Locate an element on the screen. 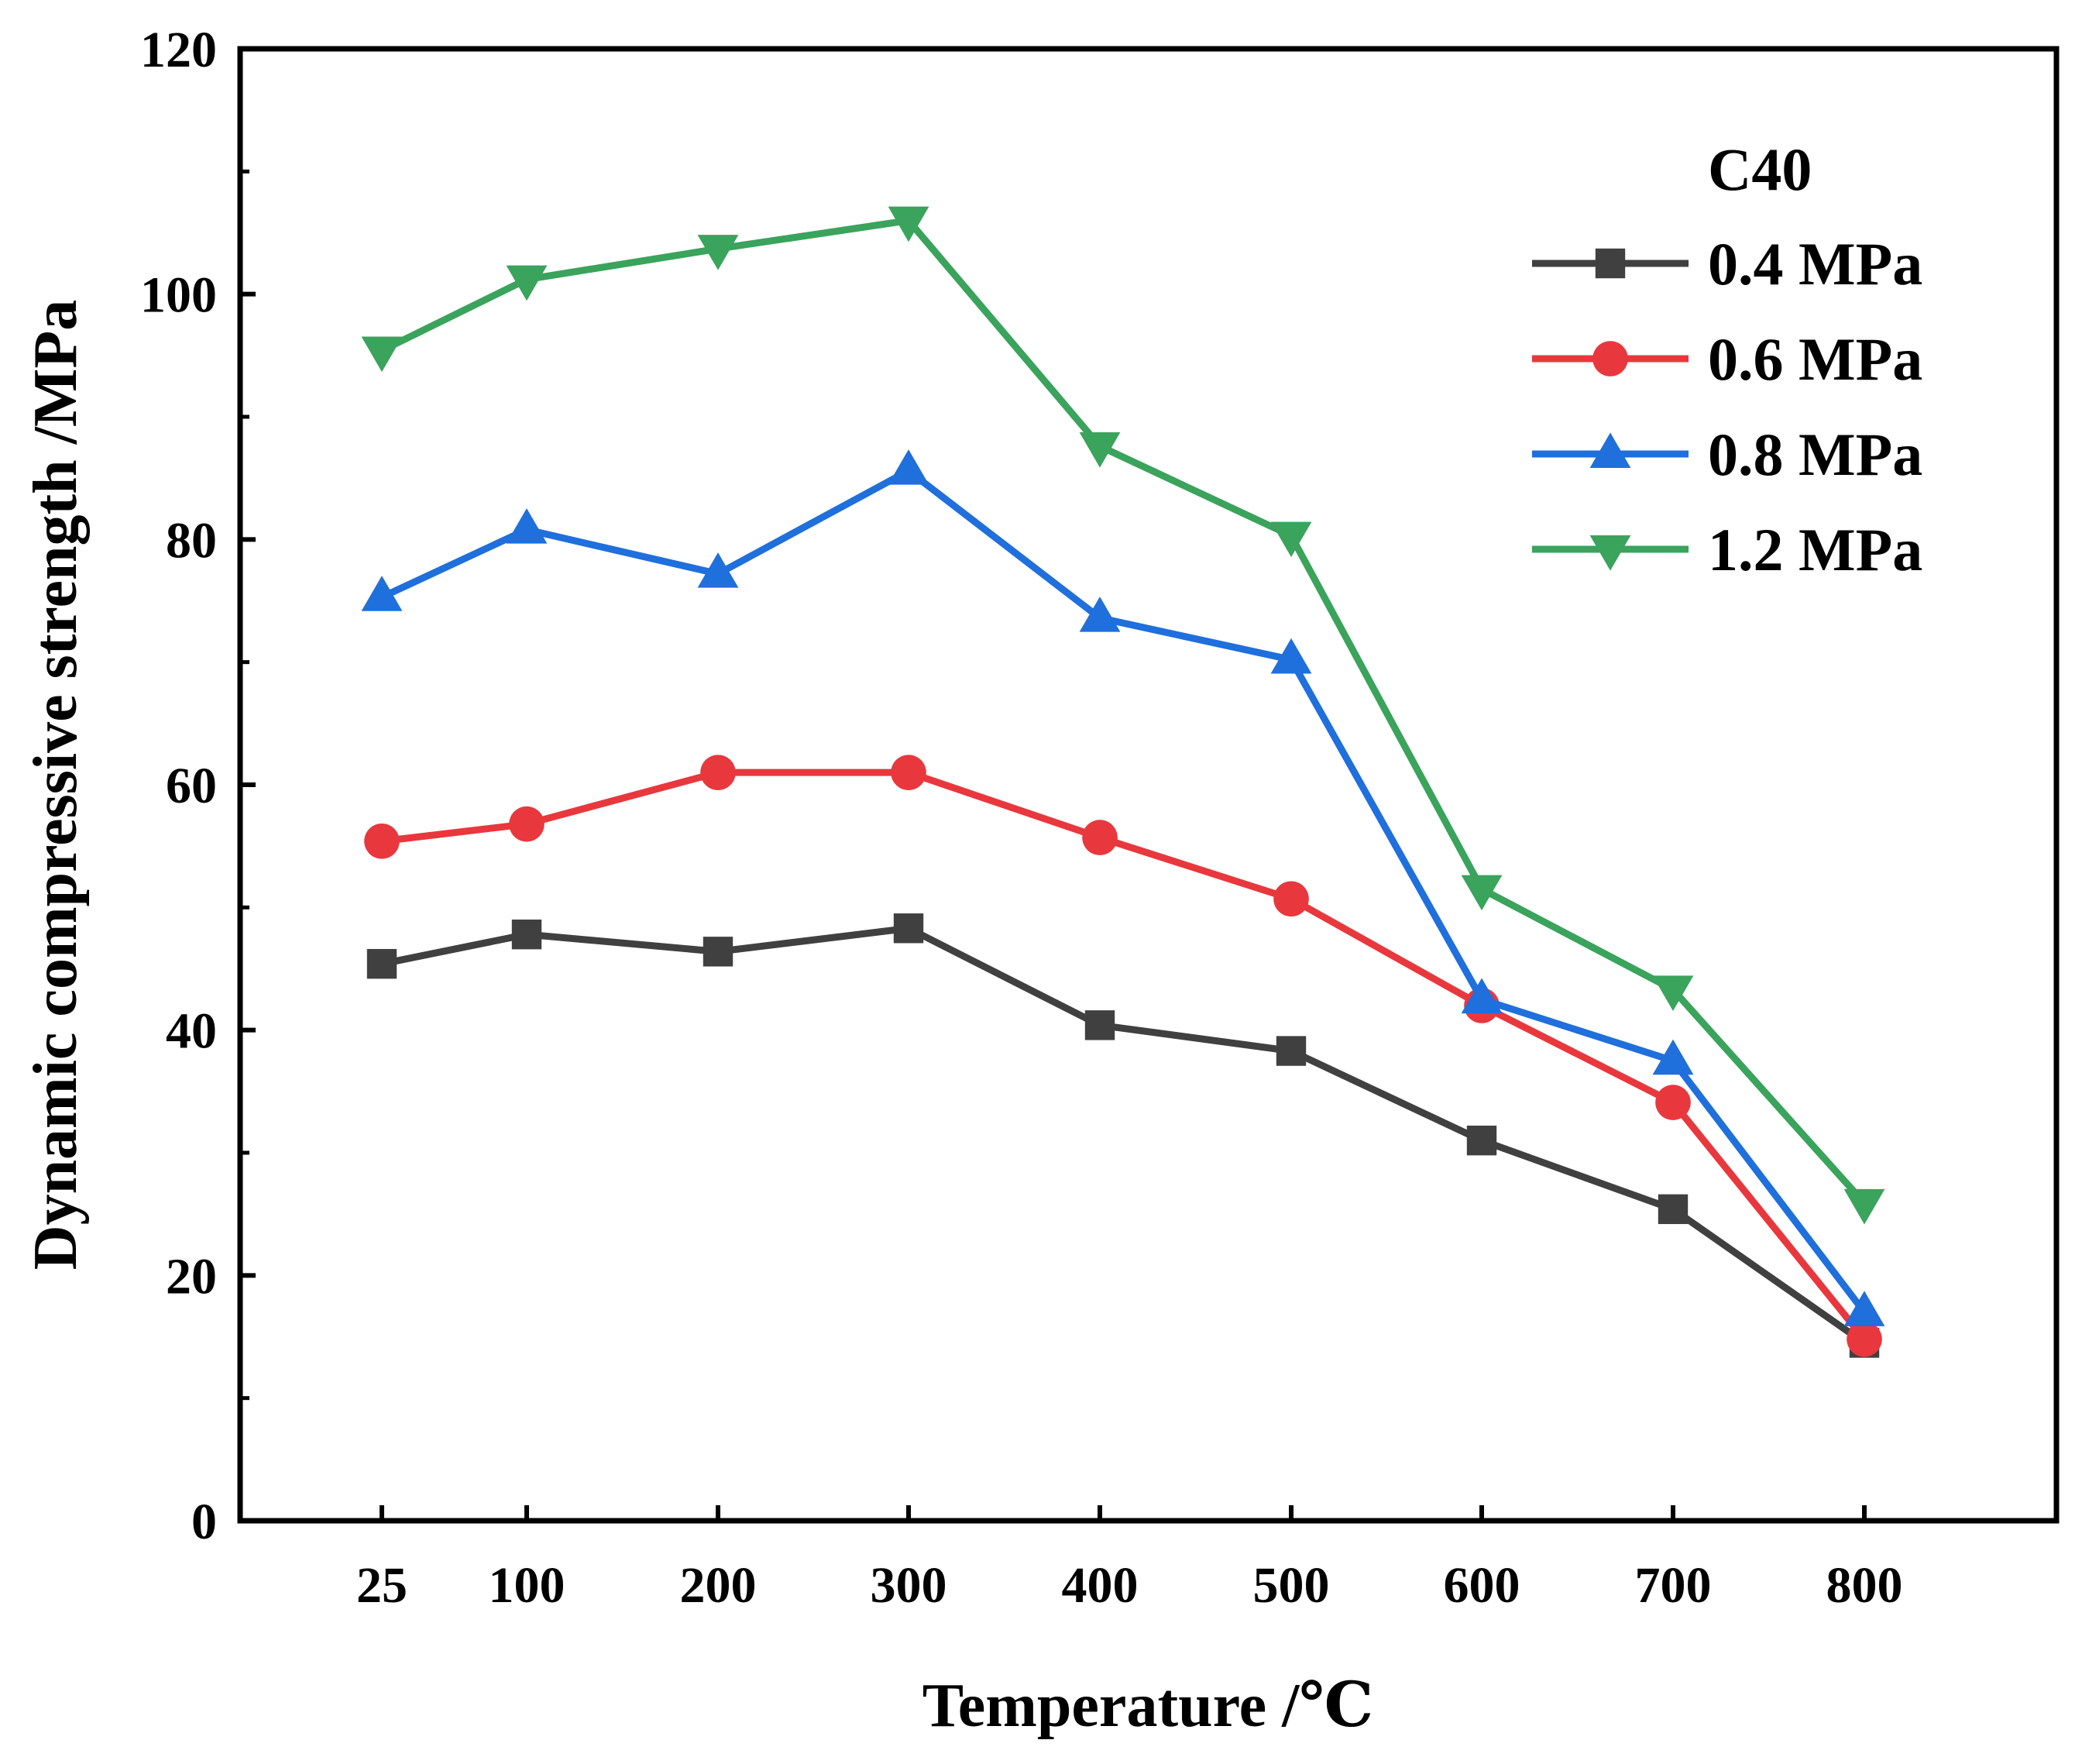 The width and height of the screenshot is (2082, 1764). legend-item: 0.4 MPa is located at coordinates (1727, 263).